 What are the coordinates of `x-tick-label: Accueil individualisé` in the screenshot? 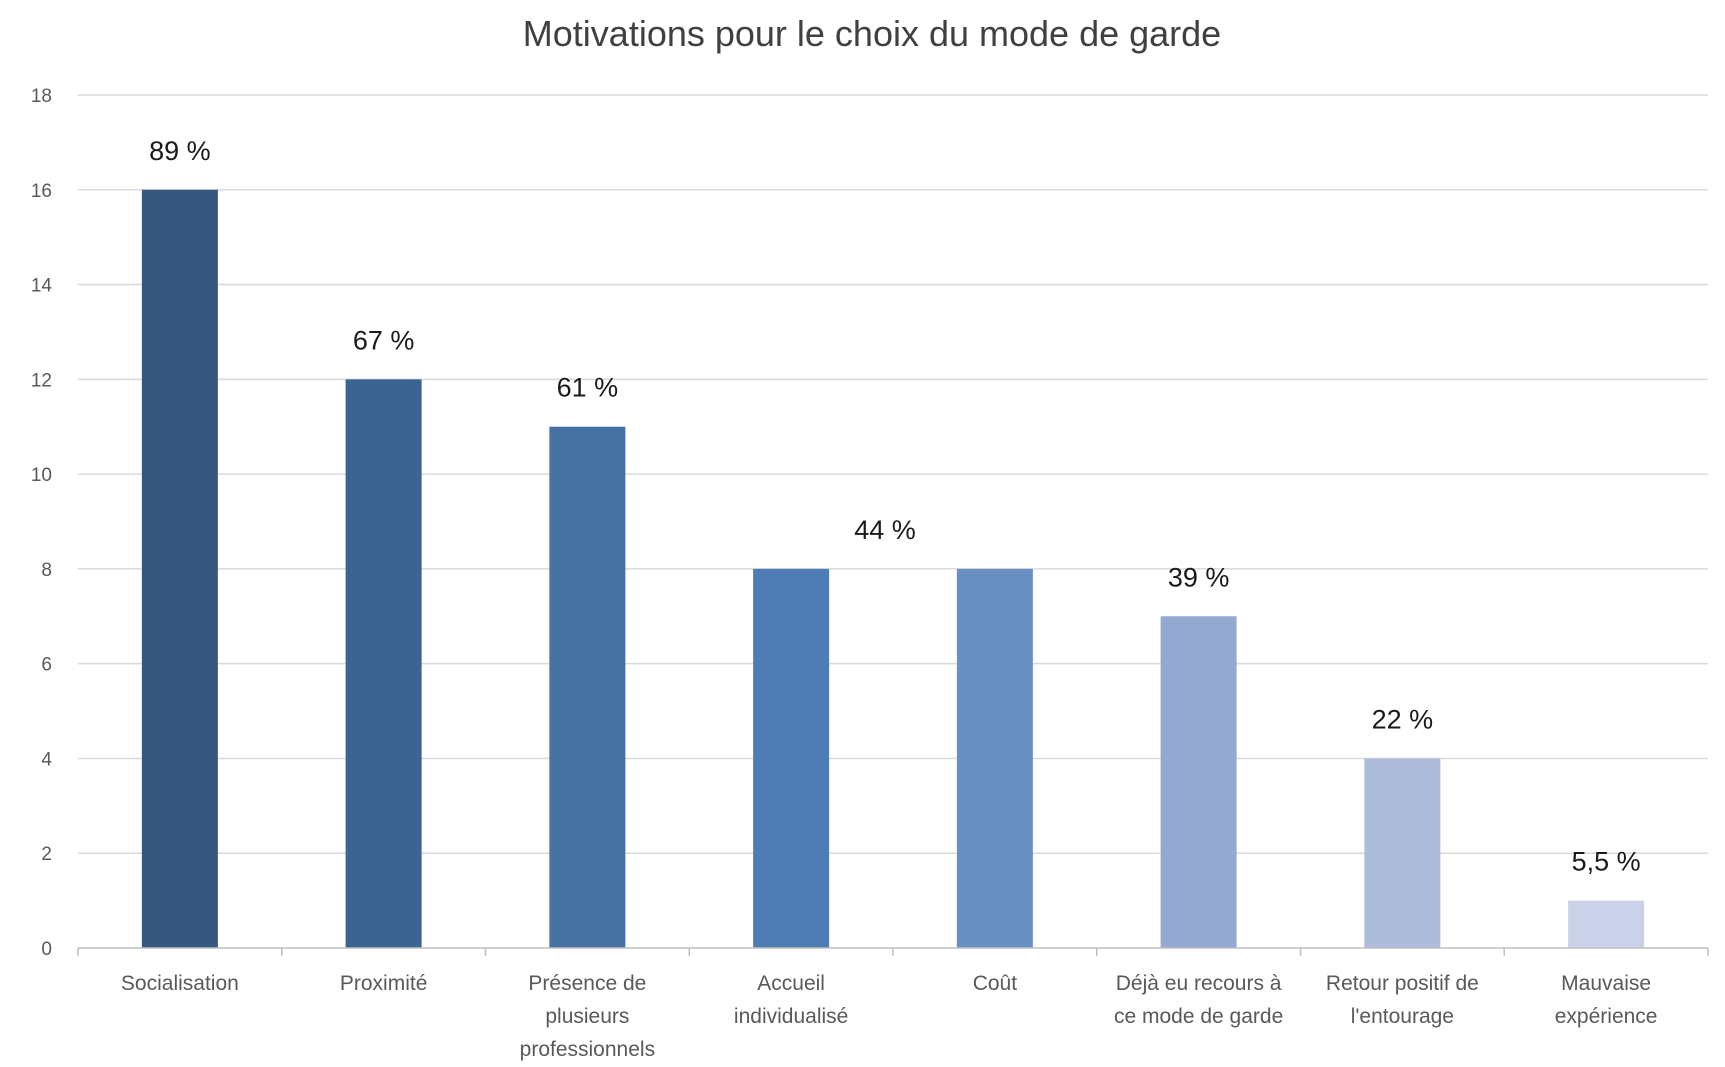 It's located at (791, 1000).